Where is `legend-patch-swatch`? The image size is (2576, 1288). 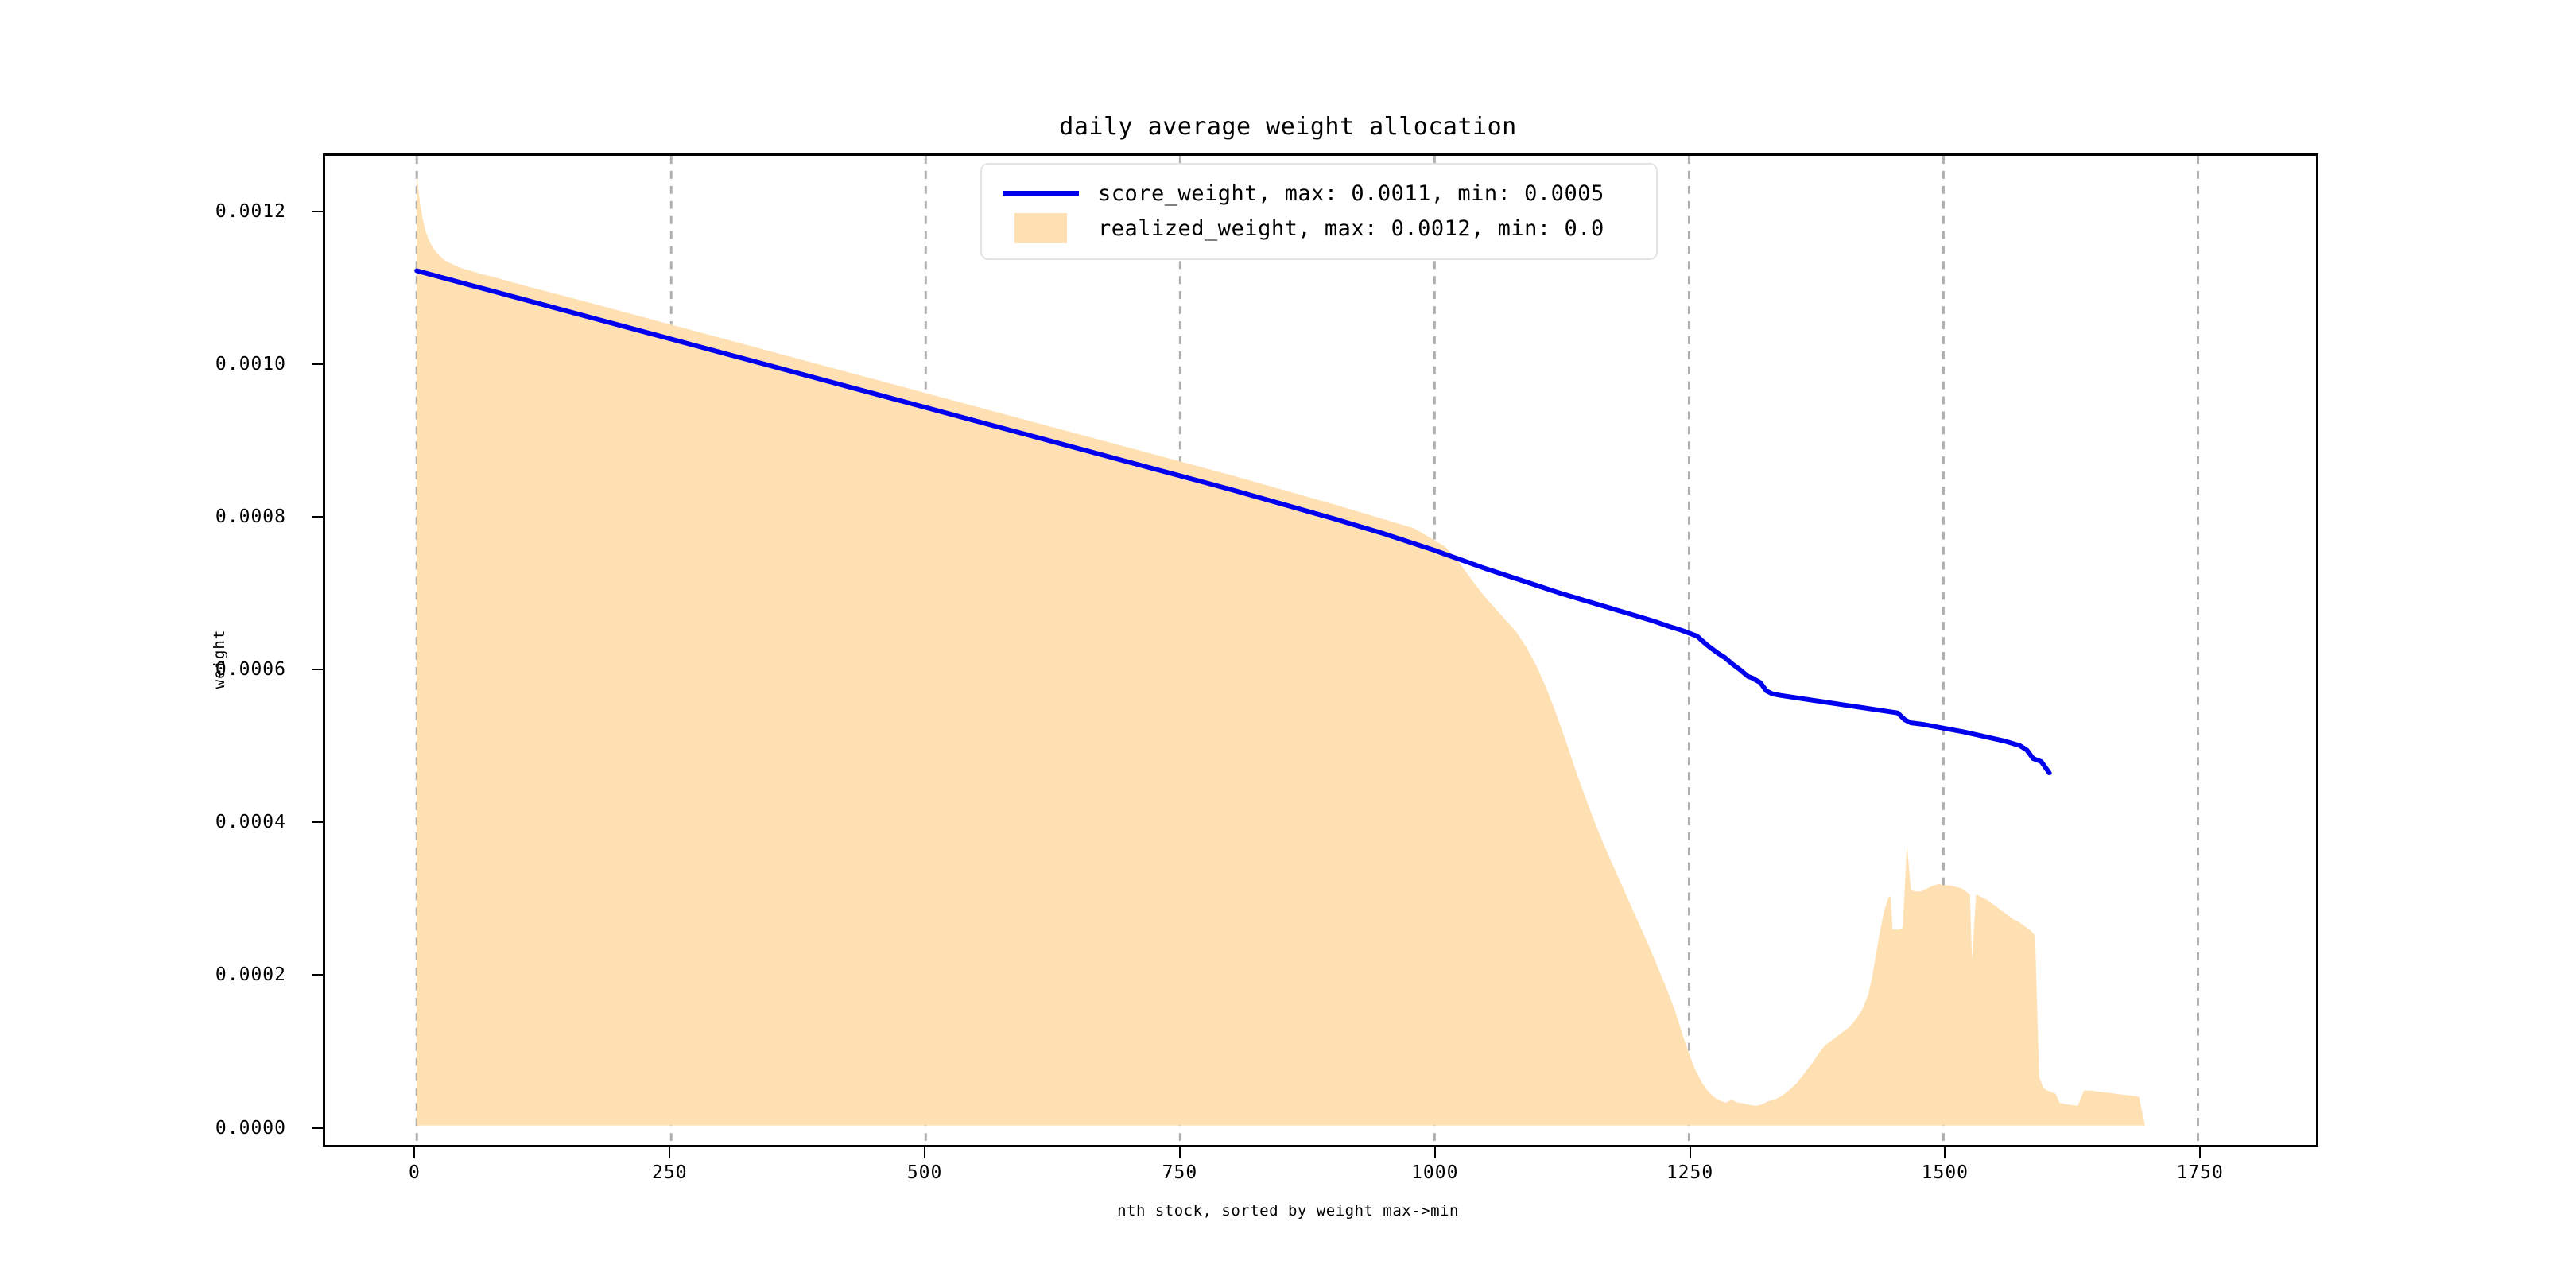 legend-patch-swatch is located at coordinates (1041, 228).